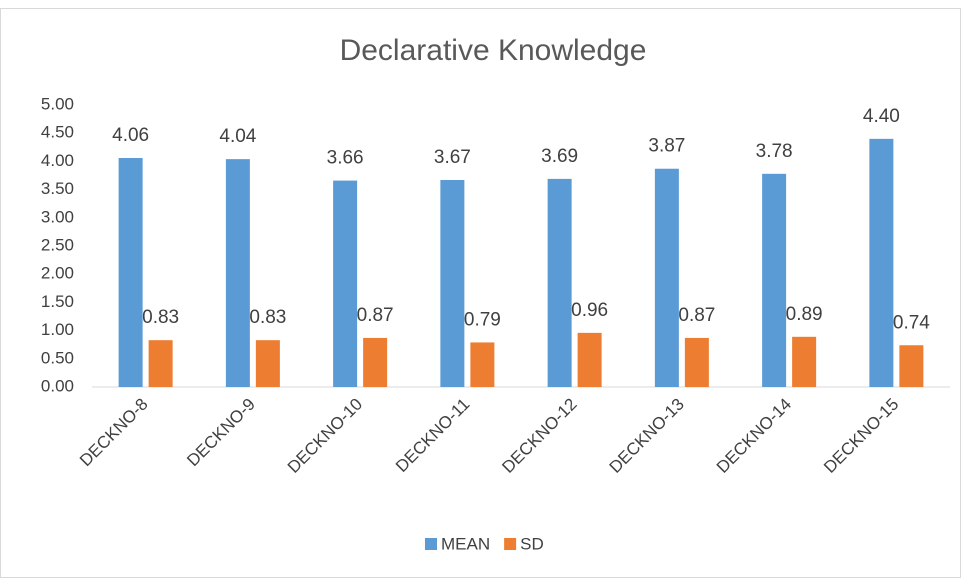 This screenshot has width=963, height=579. What do you see at coordinates (57, 216) in the screenshot?
I see `y-tick-label: 3.00` at bounding box center [57, 216].